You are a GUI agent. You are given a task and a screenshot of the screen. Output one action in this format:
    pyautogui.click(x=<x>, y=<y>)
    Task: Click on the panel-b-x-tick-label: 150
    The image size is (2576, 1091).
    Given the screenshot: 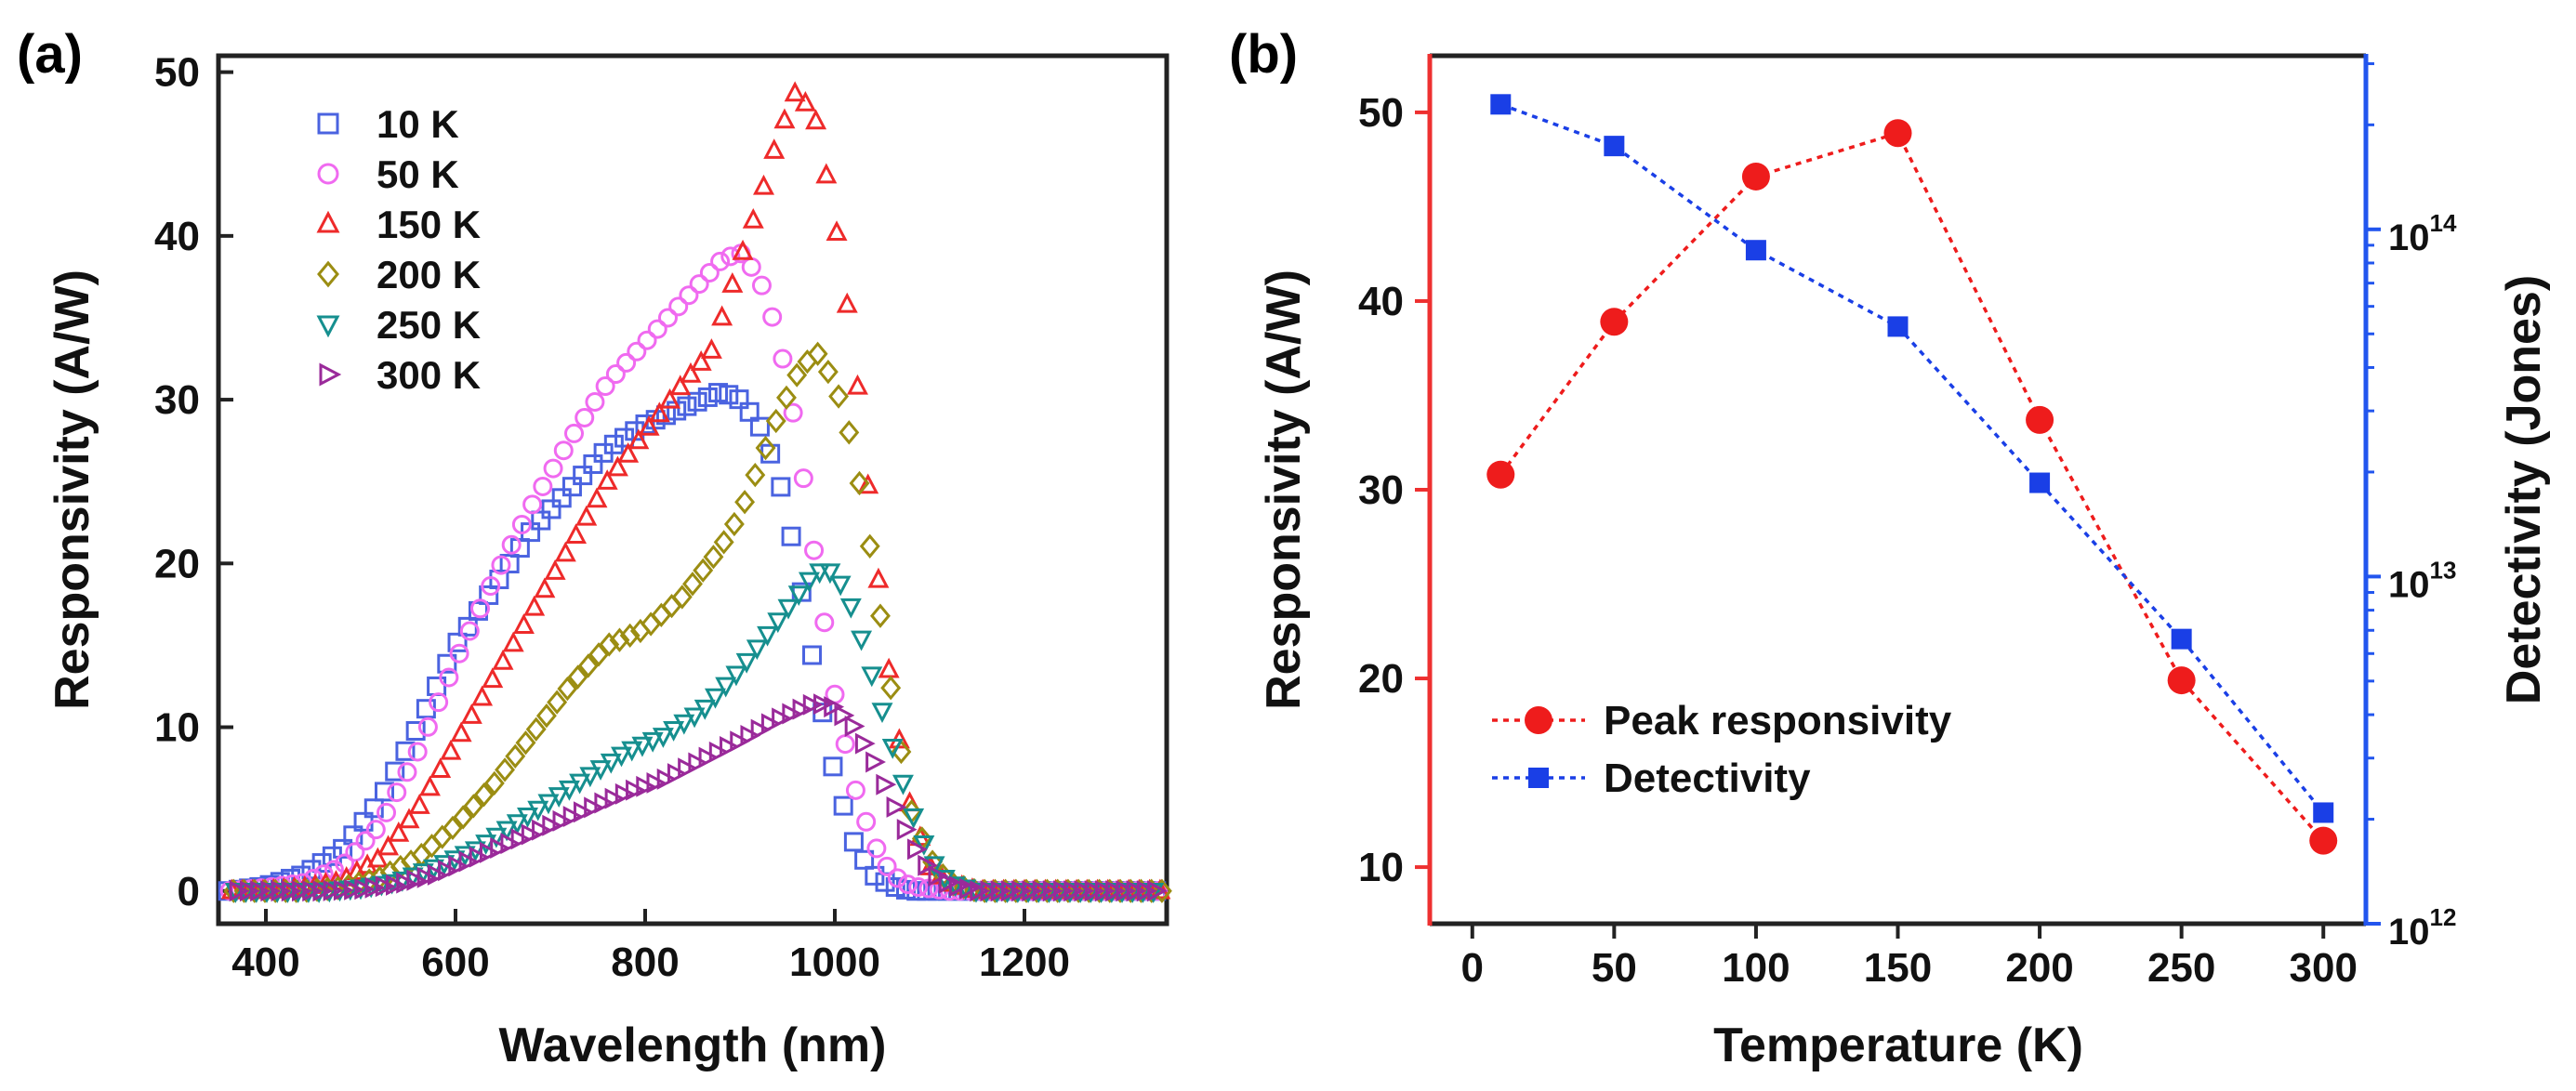 What is the action you would take?
    pyautogui.click(x=1898, y=968)
    